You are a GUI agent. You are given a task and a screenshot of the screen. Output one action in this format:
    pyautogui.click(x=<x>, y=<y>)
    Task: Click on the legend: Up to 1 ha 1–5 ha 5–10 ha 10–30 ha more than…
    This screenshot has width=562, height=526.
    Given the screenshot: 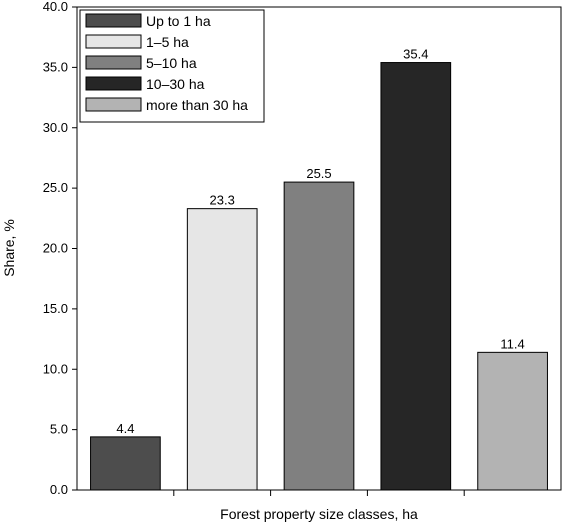 What is the action you would take?
    pyautogui.click(x=172, y=66)
    